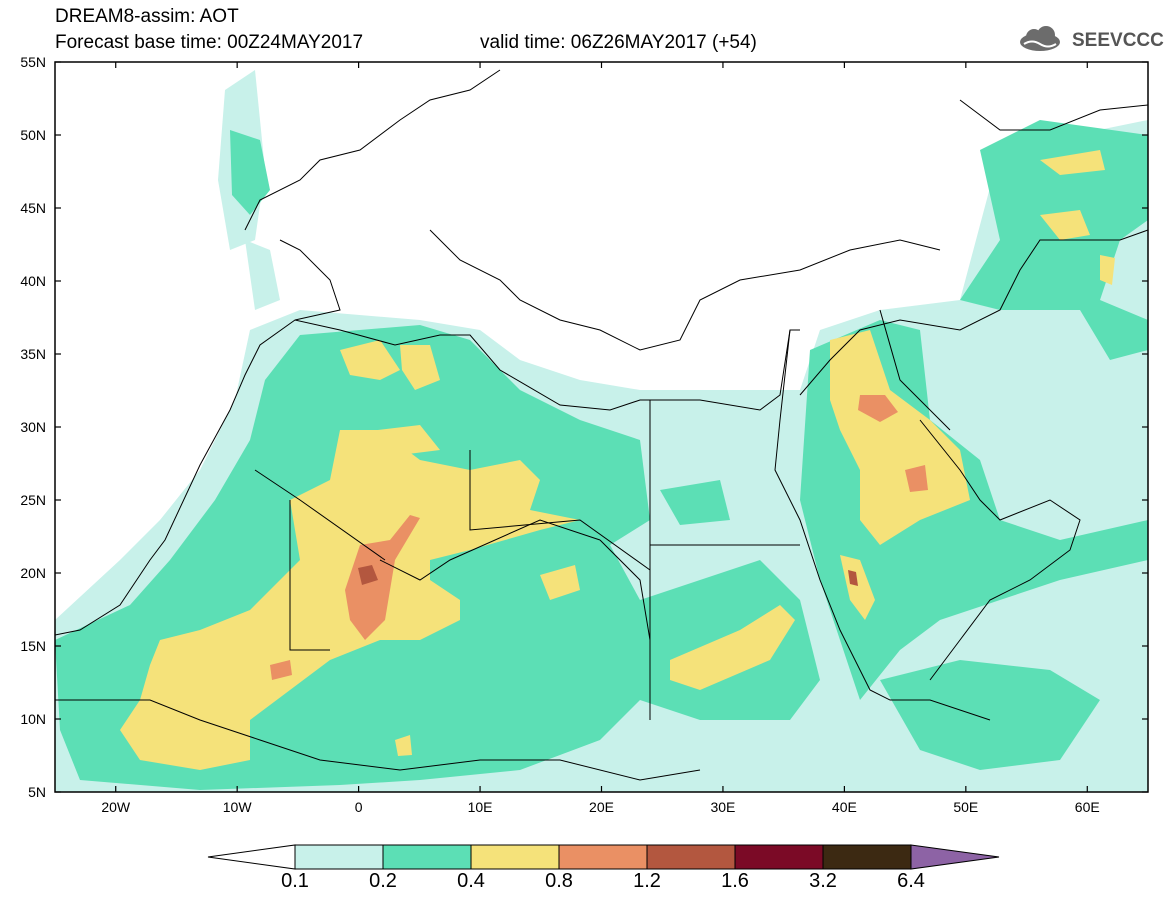 The height and width of the screenshot is (905, 1165). What do you see at coordinates (911, 881) in the screenshot?
I see `colorbar-label: 6.4` at bounding box center [911, 881].